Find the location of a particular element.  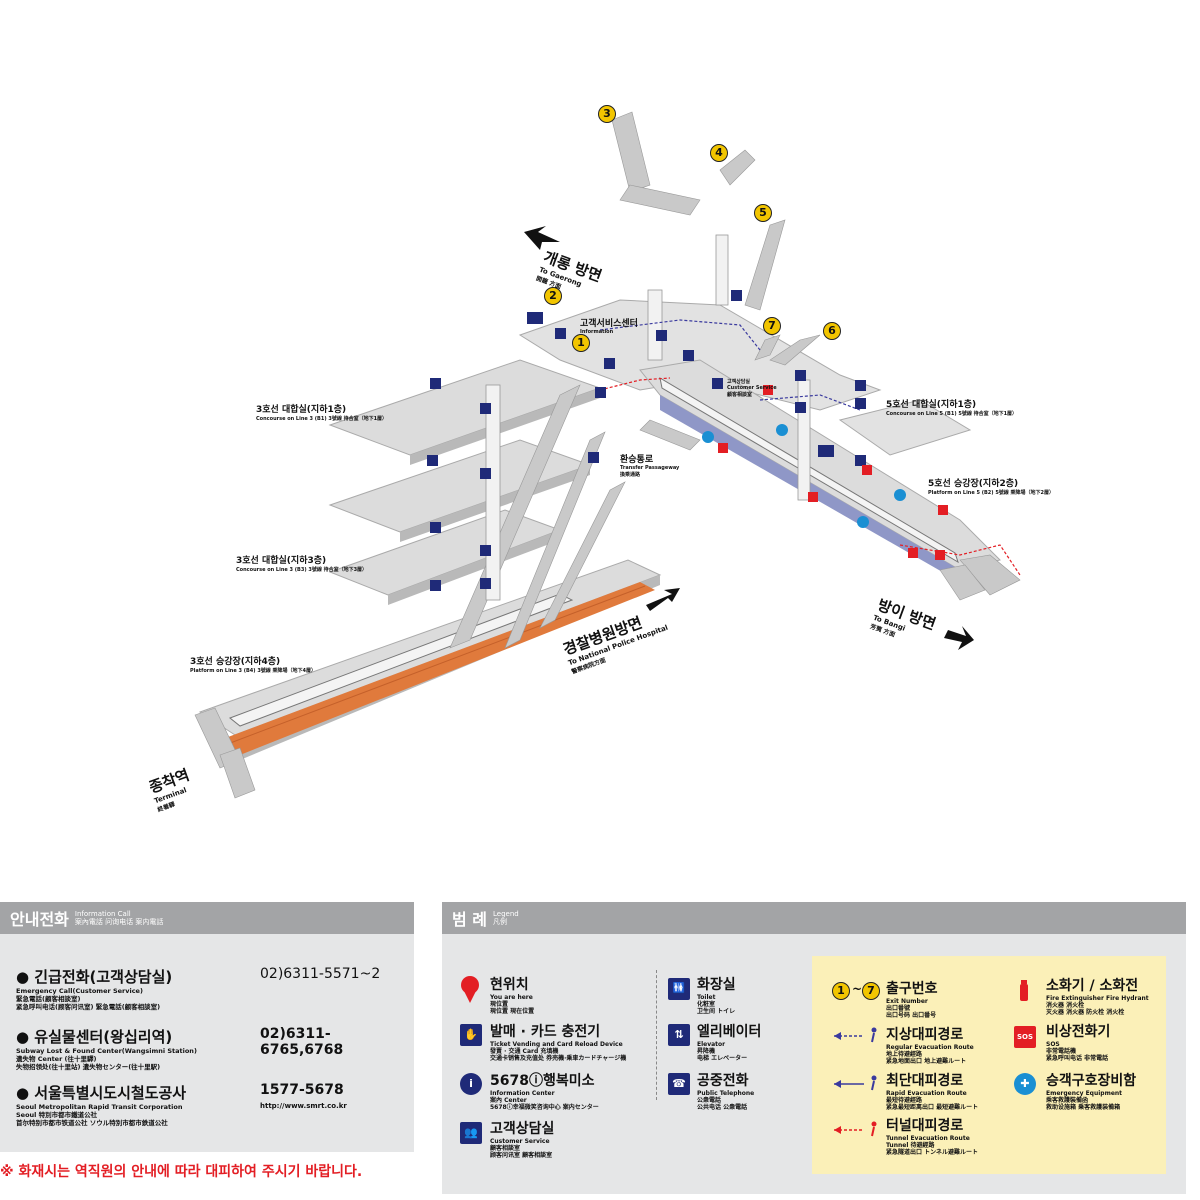

info-call-subtitle-1: Information Call is located at coordinates (102, 914).